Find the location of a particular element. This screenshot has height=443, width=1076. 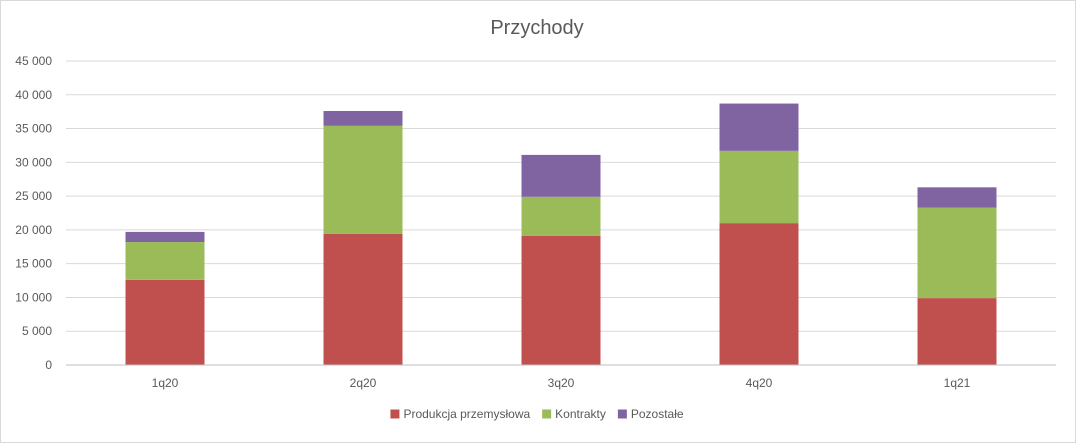

y-tick-label: 30 000 is located at coordinates (33, 162).